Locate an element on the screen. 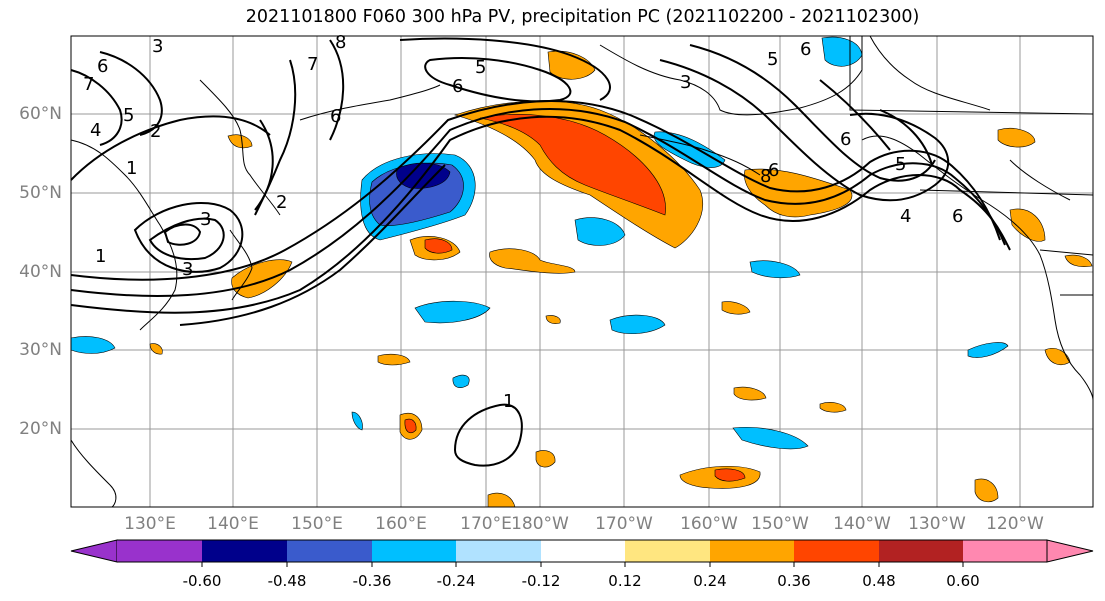 This screenshot has height=601, width=1105. lon-label: 170°W is located at coordinates (624, 524).